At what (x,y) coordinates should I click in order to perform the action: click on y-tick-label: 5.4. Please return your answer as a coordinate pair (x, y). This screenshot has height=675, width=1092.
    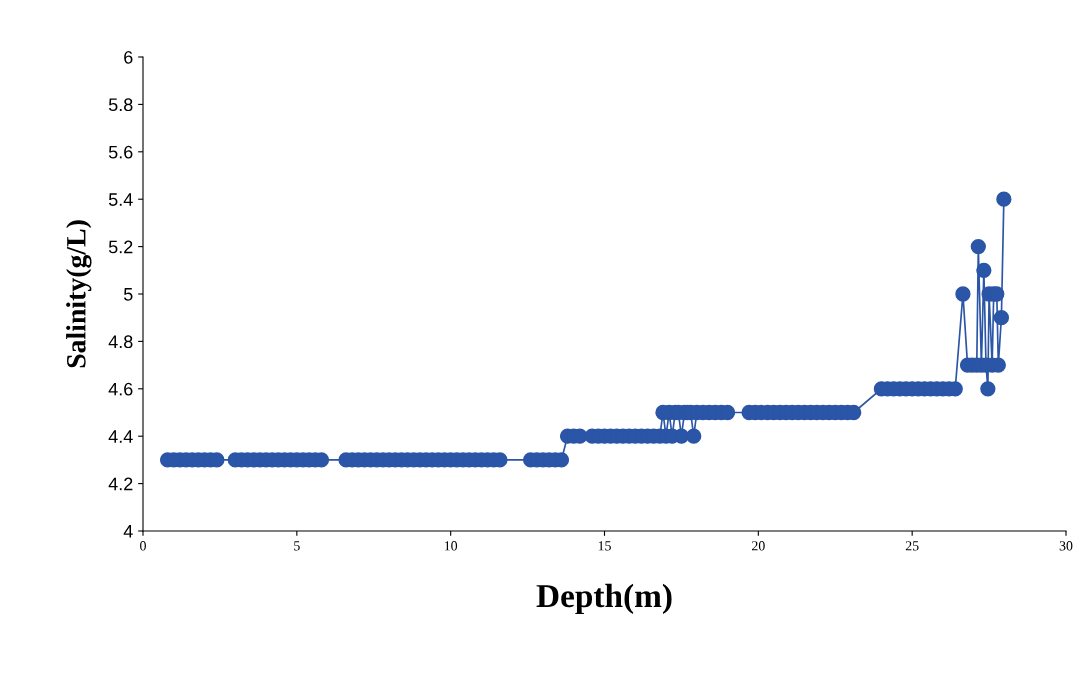
    Looking at the image, I should click on (120, 199).